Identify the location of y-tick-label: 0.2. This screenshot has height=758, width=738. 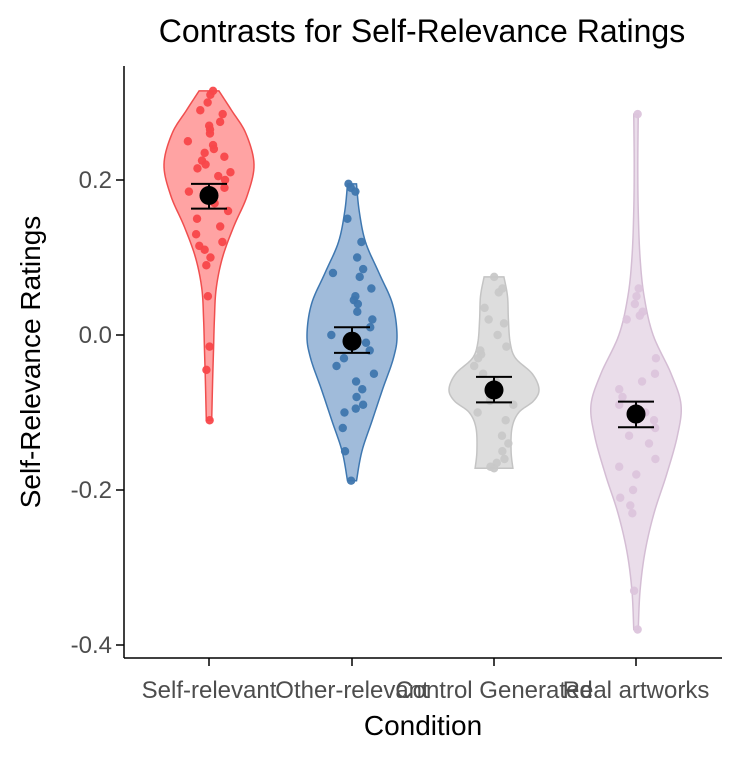
(95, 180).